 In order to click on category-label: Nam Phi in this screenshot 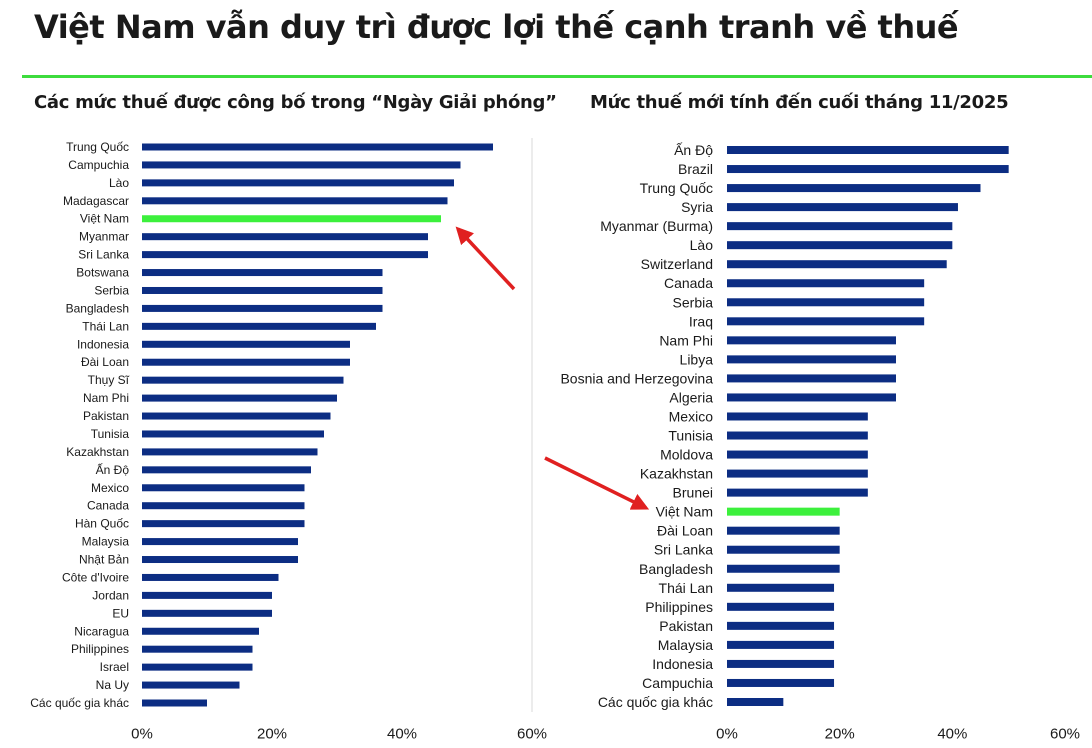, I will do `click(106, 398)`.